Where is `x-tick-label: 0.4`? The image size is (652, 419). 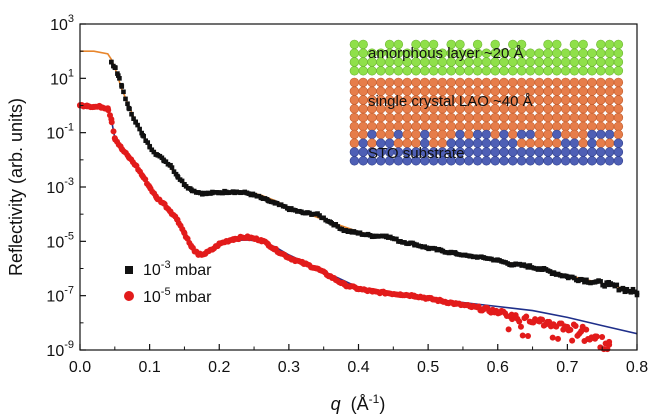 x-tick-label: 0.4 is located at coordinates (358, 367).